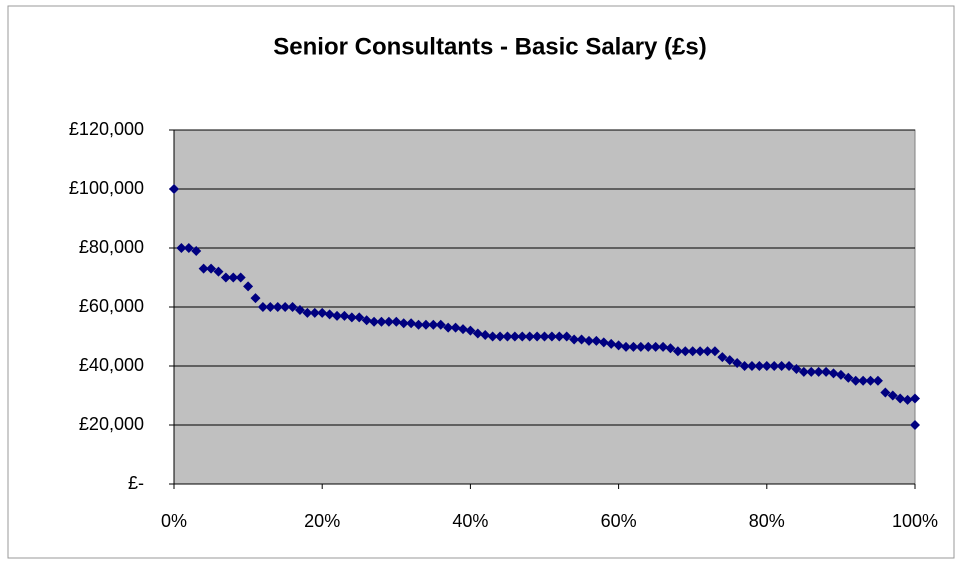 This screenshot has height=561, width=957. What do you see at coordinates (106, 188) in the screenshot?
I see `y-tick-label: £100,000` at bounding box center [106, 188].